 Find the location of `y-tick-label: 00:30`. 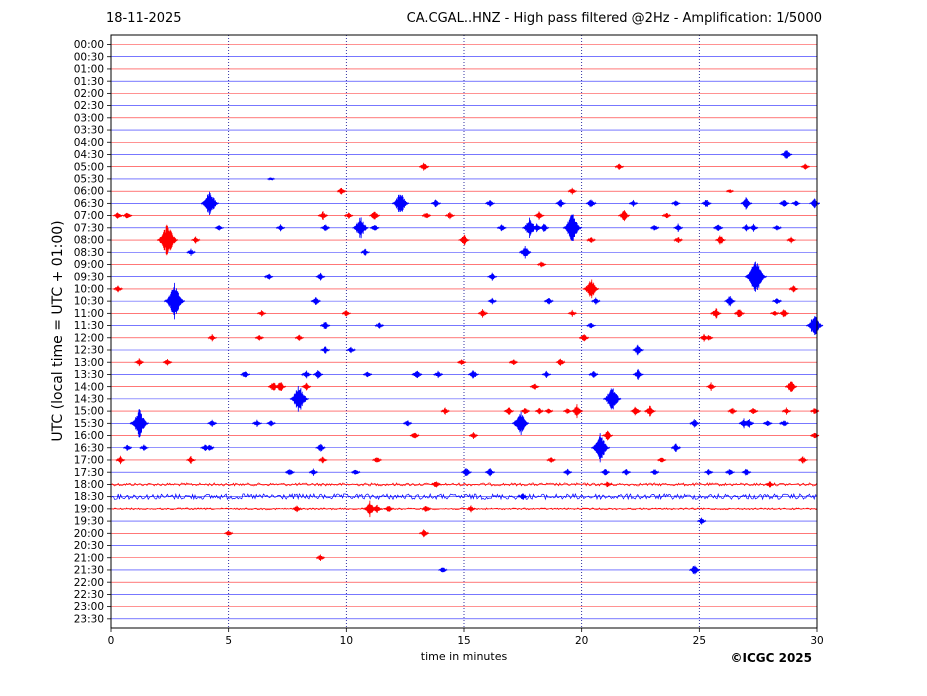

y-tick-label: 00:30 is located at coordinates (89, 57).